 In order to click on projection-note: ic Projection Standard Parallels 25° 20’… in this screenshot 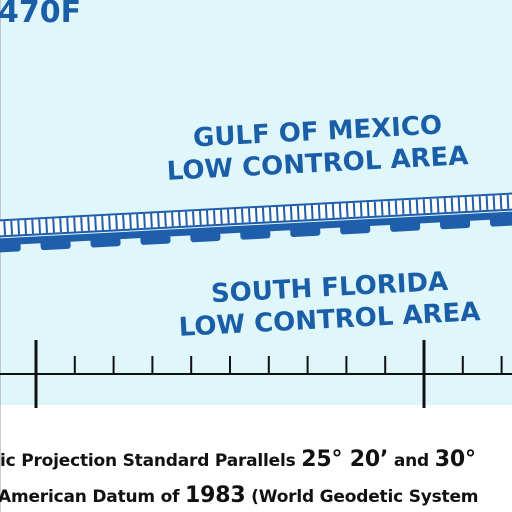, I will do `click(238, 459)`.